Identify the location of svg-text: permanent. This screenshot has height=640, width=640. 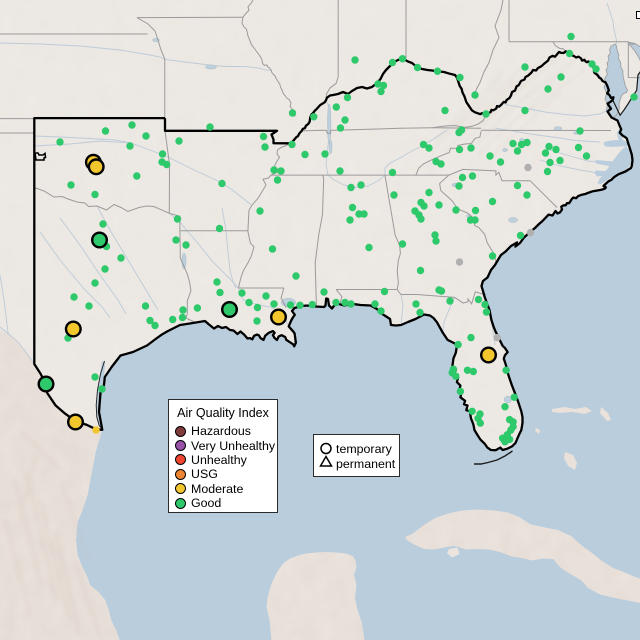
(366, 464).